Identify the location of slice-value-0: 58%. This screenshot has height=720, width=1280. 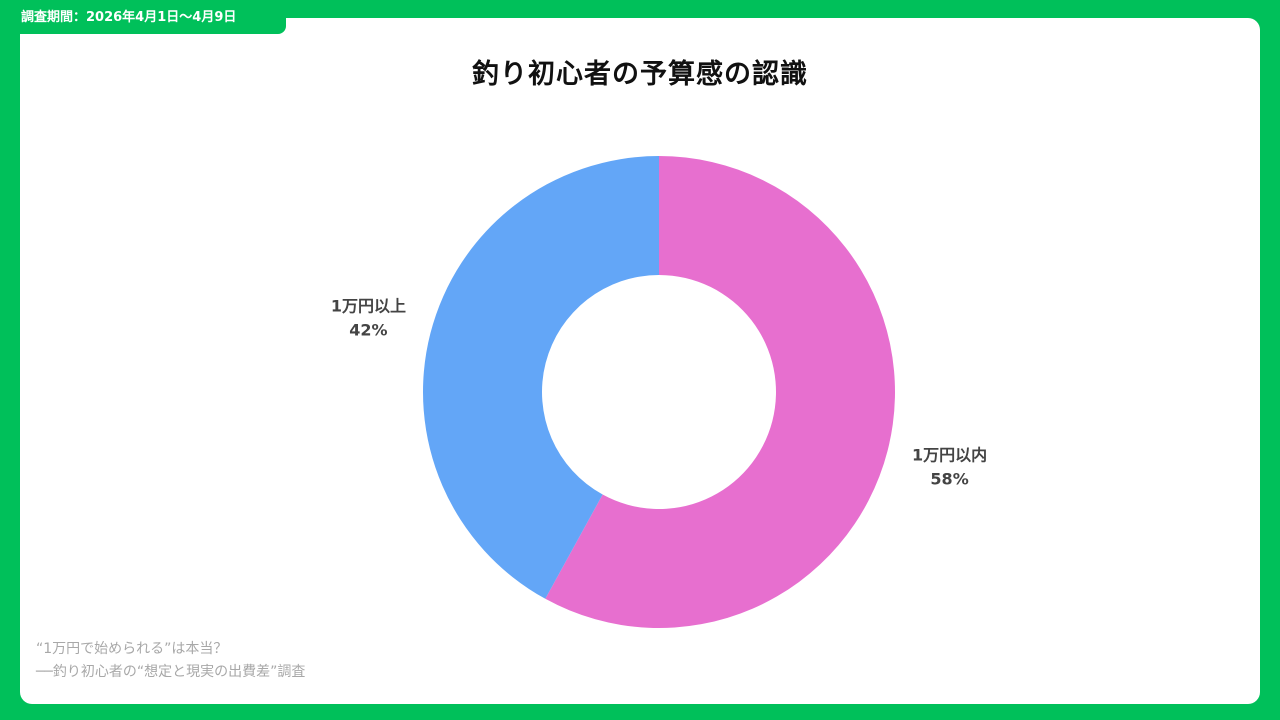
(949, 479).